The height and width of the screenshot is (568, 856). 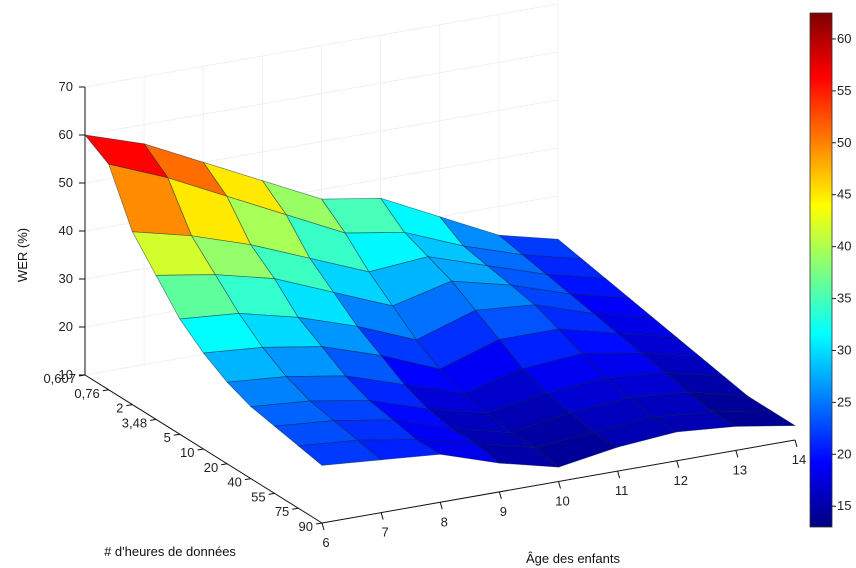 What do you see at coordinates (844, 246) in the screenshot?
I see `colorbar-tick-label: 40` at bounding box center [844, 246].